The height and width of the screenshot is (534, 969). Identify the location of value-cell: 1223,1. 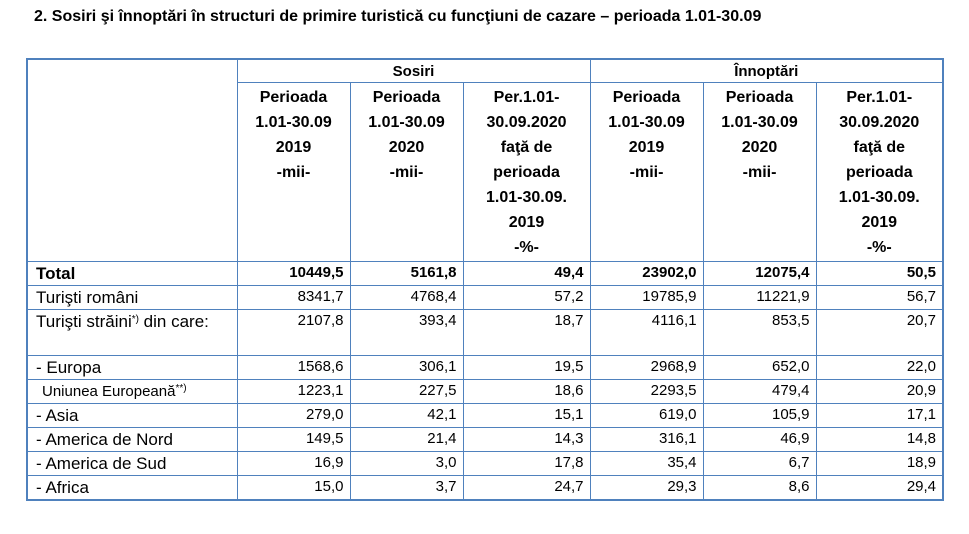
(293, 391).